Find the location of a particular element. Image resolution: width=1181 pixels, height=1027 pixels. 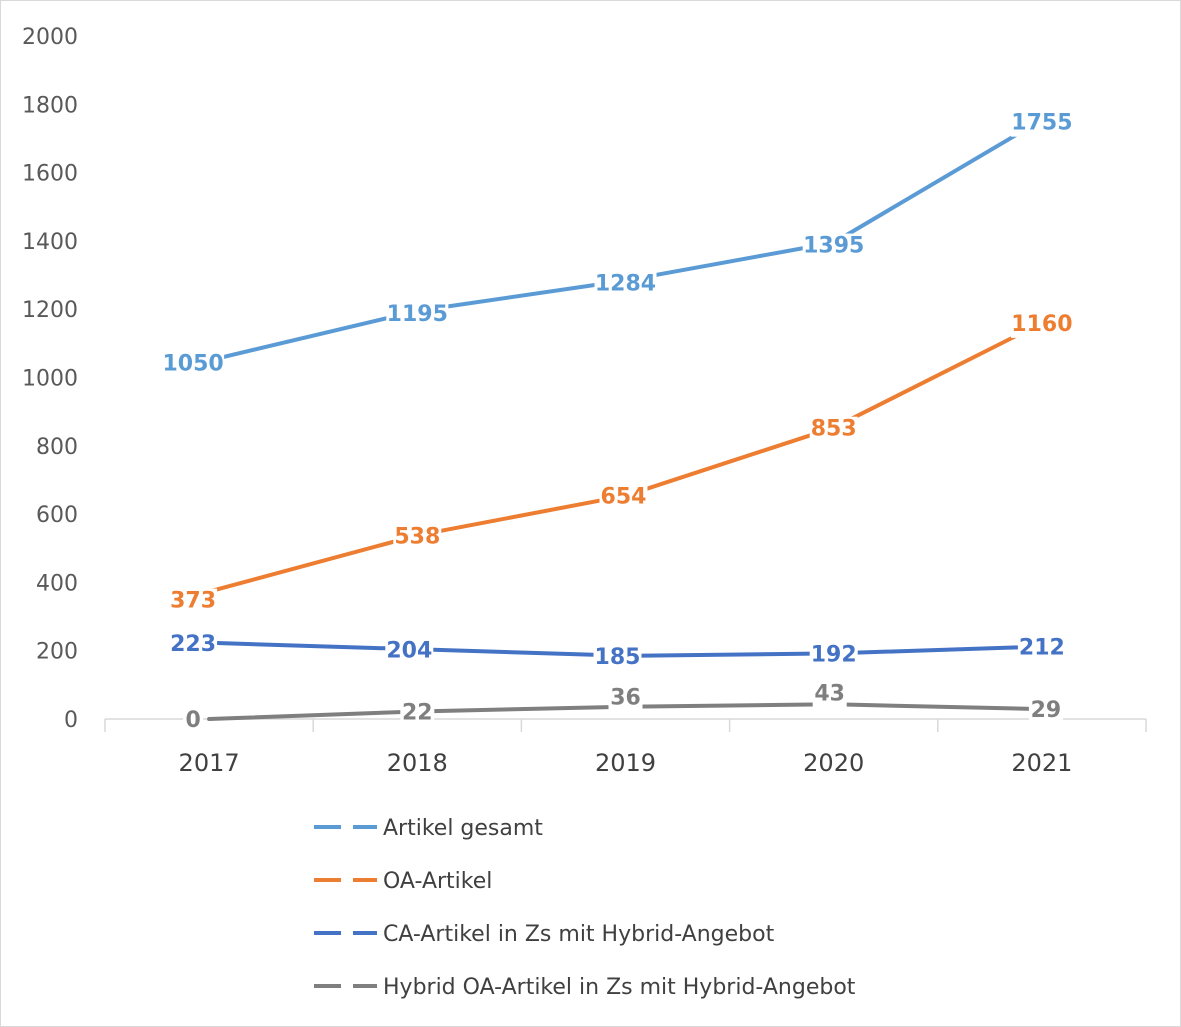

data-label: 373 is located at coordinates (193, 601).